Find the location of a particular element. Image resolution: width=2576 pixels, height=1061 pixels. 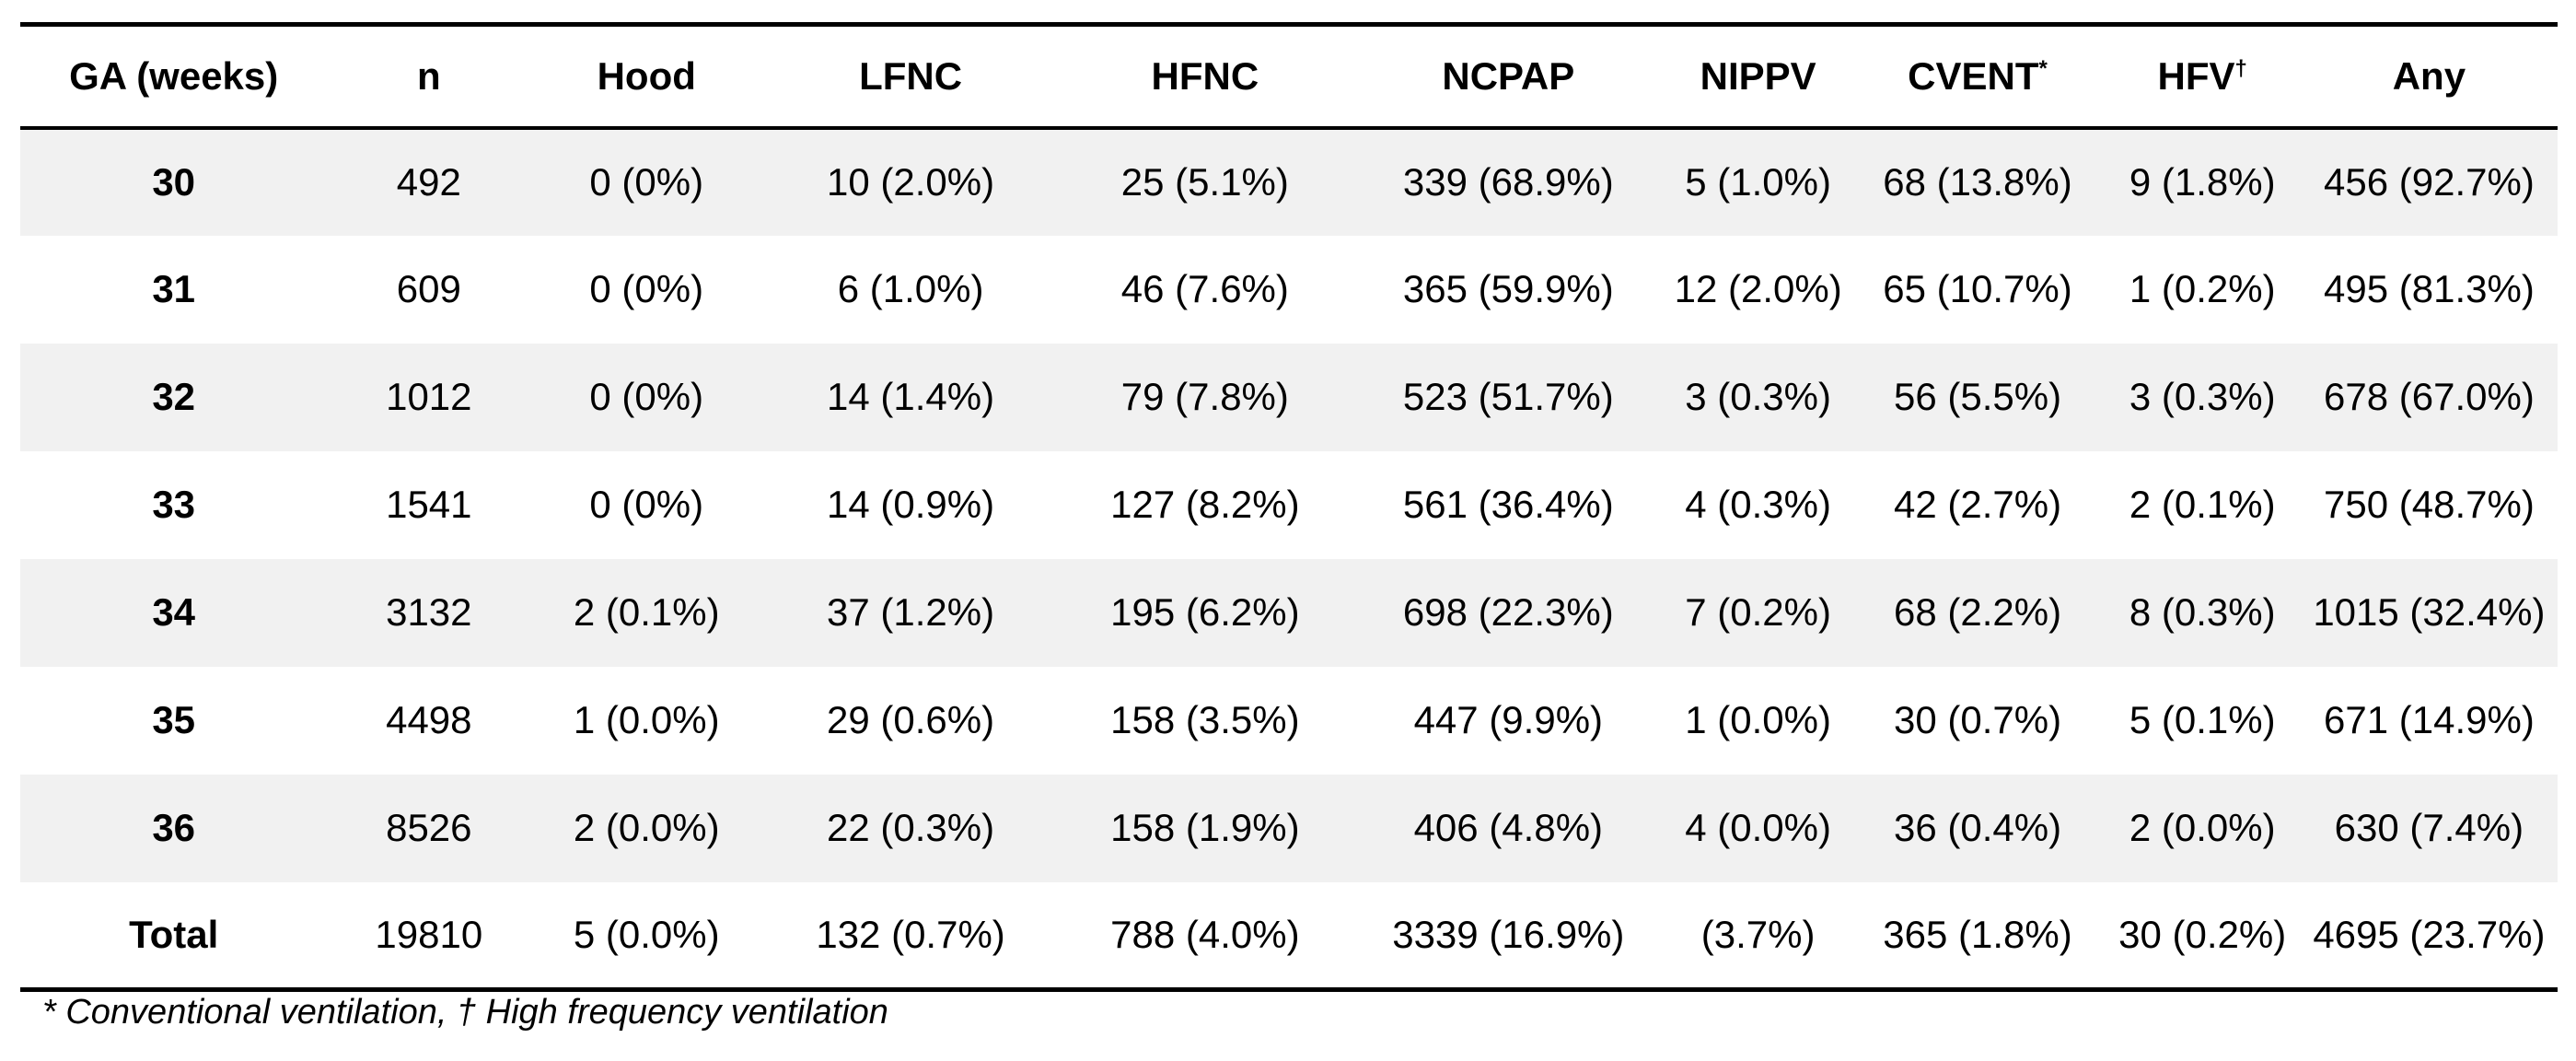

table-cell: 68 (2.2%) is located at coordinates (1977, 612).